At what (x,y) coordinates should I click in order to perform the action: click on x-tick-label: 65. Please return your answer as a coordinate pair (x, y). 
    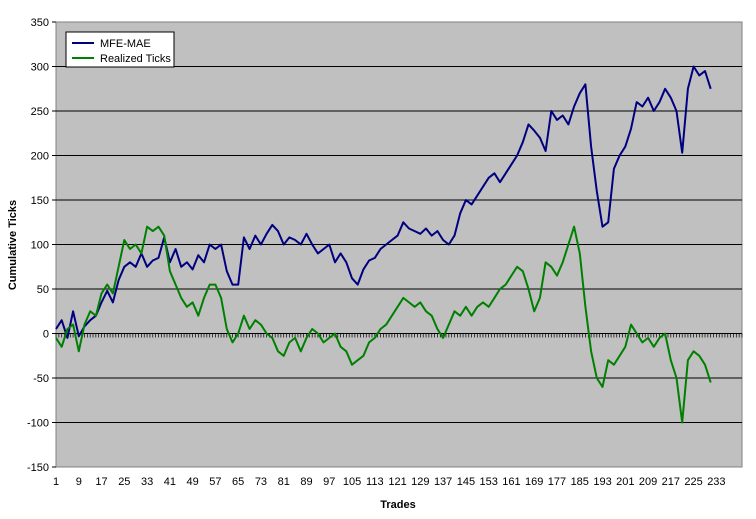
    Looking at the image, I should click on (238, 482).